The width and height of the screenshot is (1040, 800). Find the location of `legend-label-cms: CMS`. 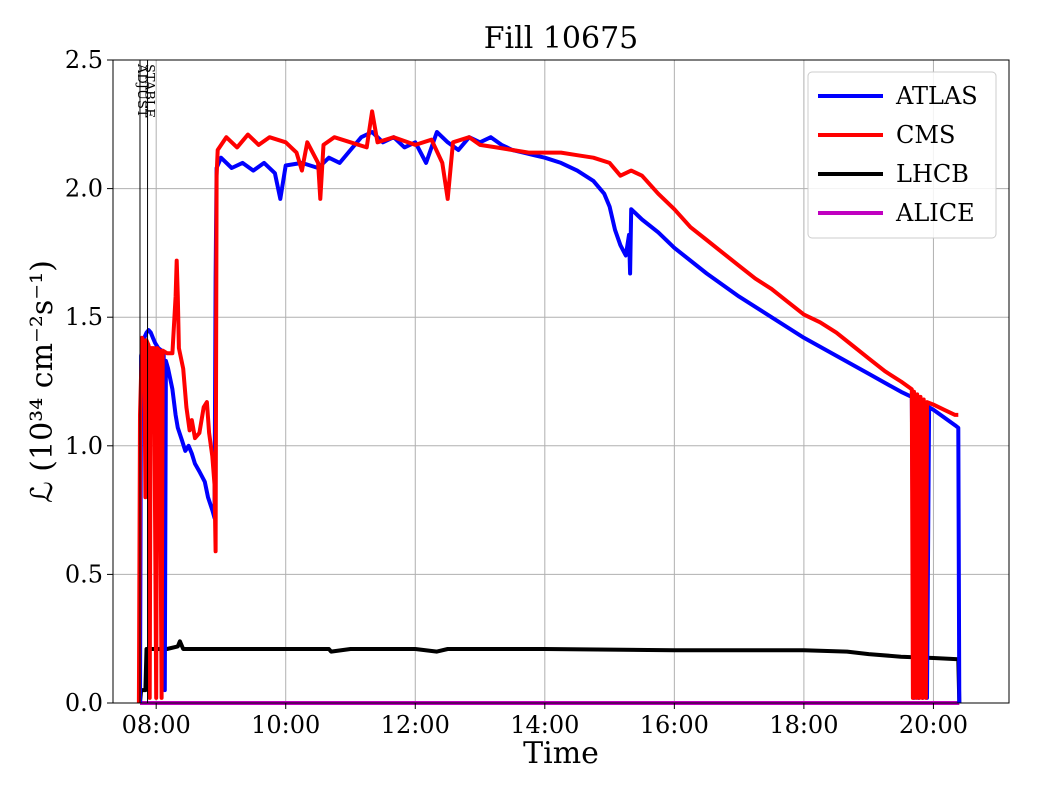

legend-label-cms: CMS is located at coordinates (925, 135).